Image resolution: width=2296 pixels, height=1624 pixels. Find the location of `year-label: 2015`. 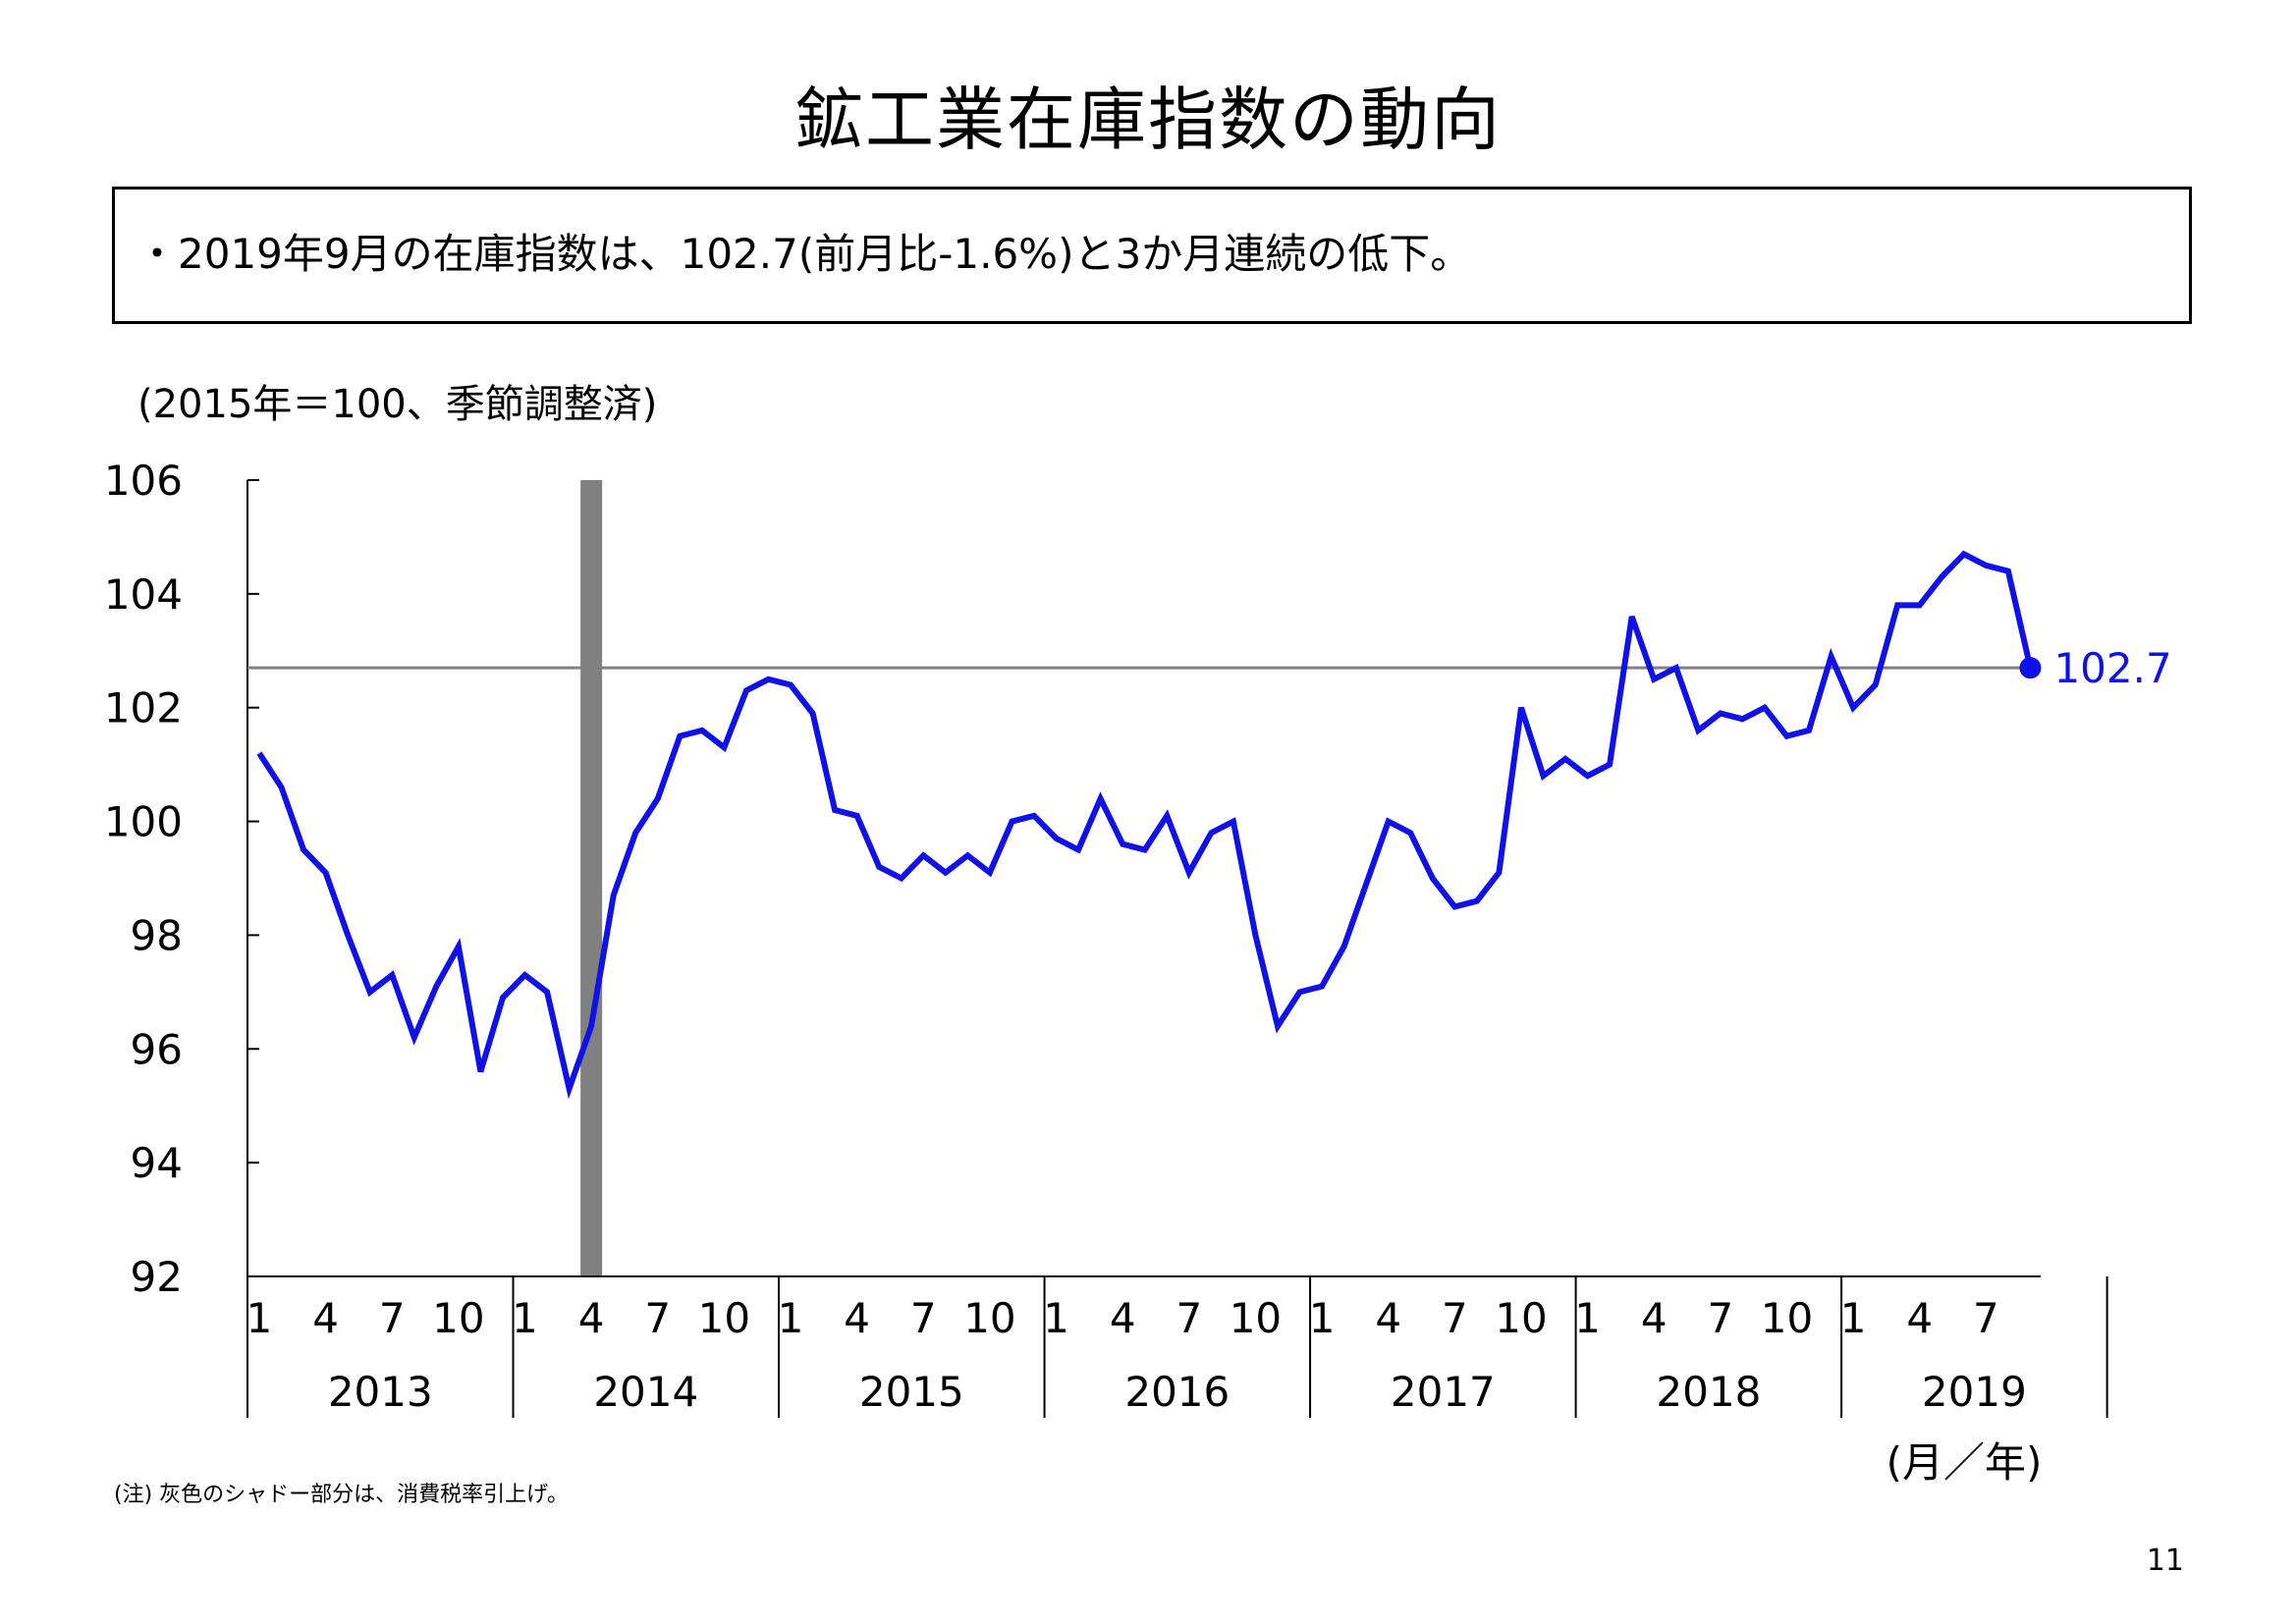

year-label: 2015 is located at coordinates (911, 1392).